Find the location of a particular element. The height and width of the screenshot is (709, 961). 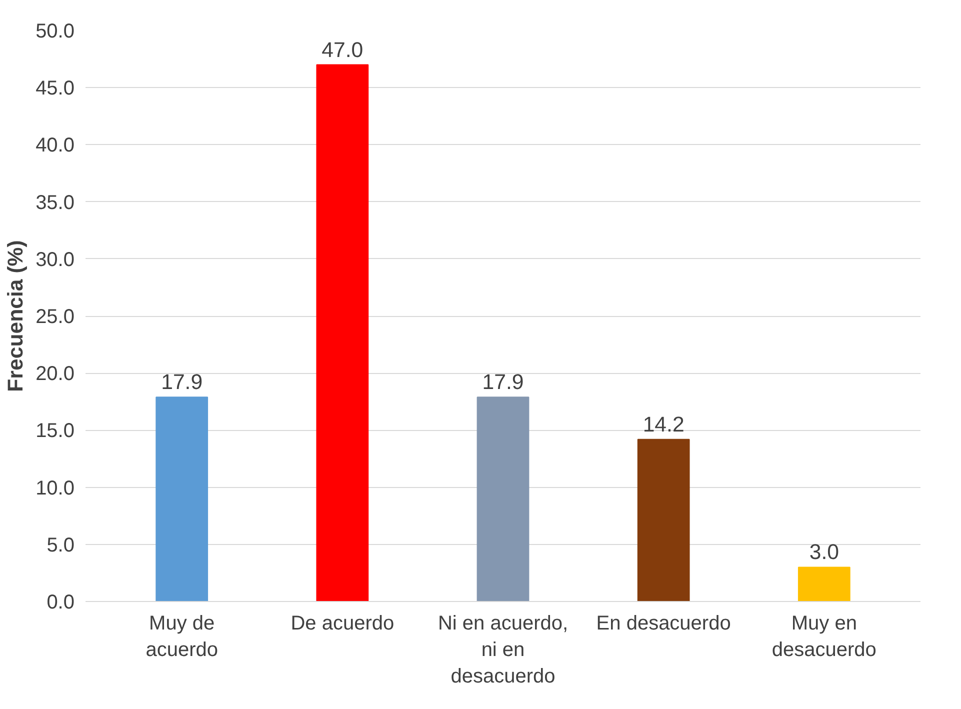

y-tick-label: 45.0 is located at coordinates (55, 89).